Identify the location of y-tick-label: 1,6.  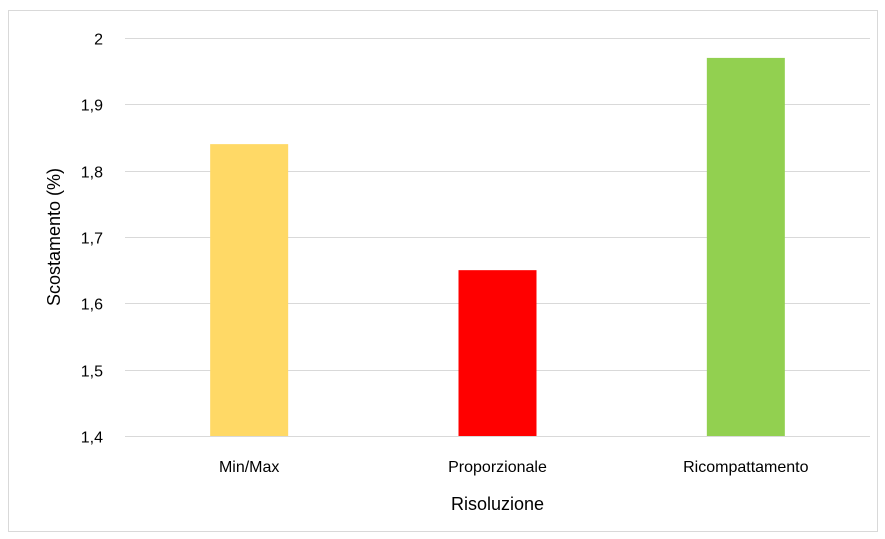
(92, 305).